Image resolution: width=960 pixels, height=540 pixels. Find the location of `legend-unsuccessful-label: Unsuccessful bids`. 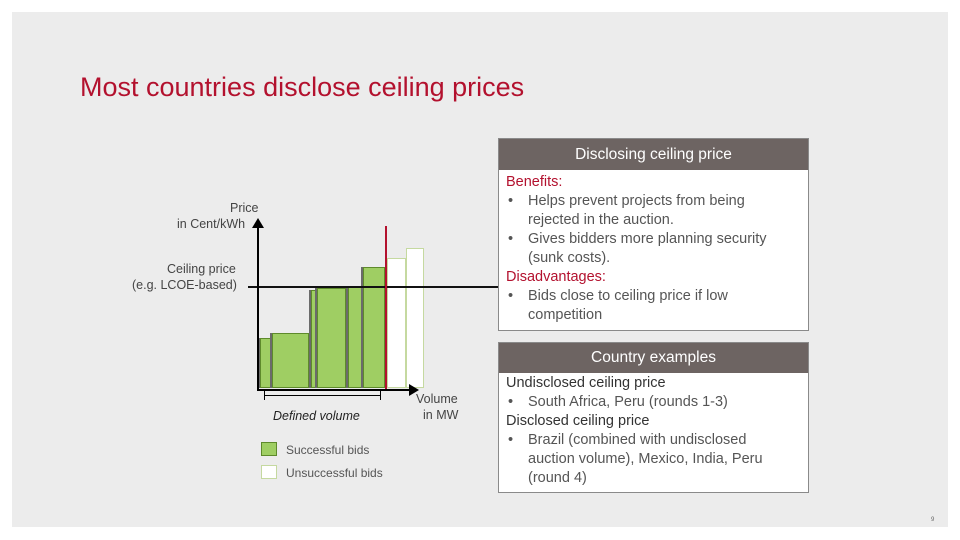

legend-unsuccessful-label: Unsuccessful bids is located at coordinates (334, 473).